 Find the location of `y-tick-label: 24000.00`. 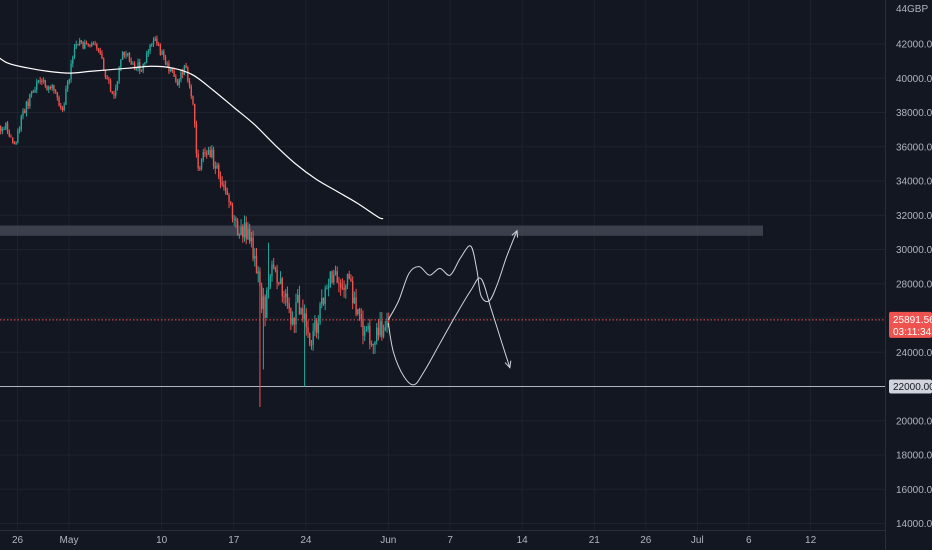

y-tick-label: 24000.00 is located at coordinates (914, 353).